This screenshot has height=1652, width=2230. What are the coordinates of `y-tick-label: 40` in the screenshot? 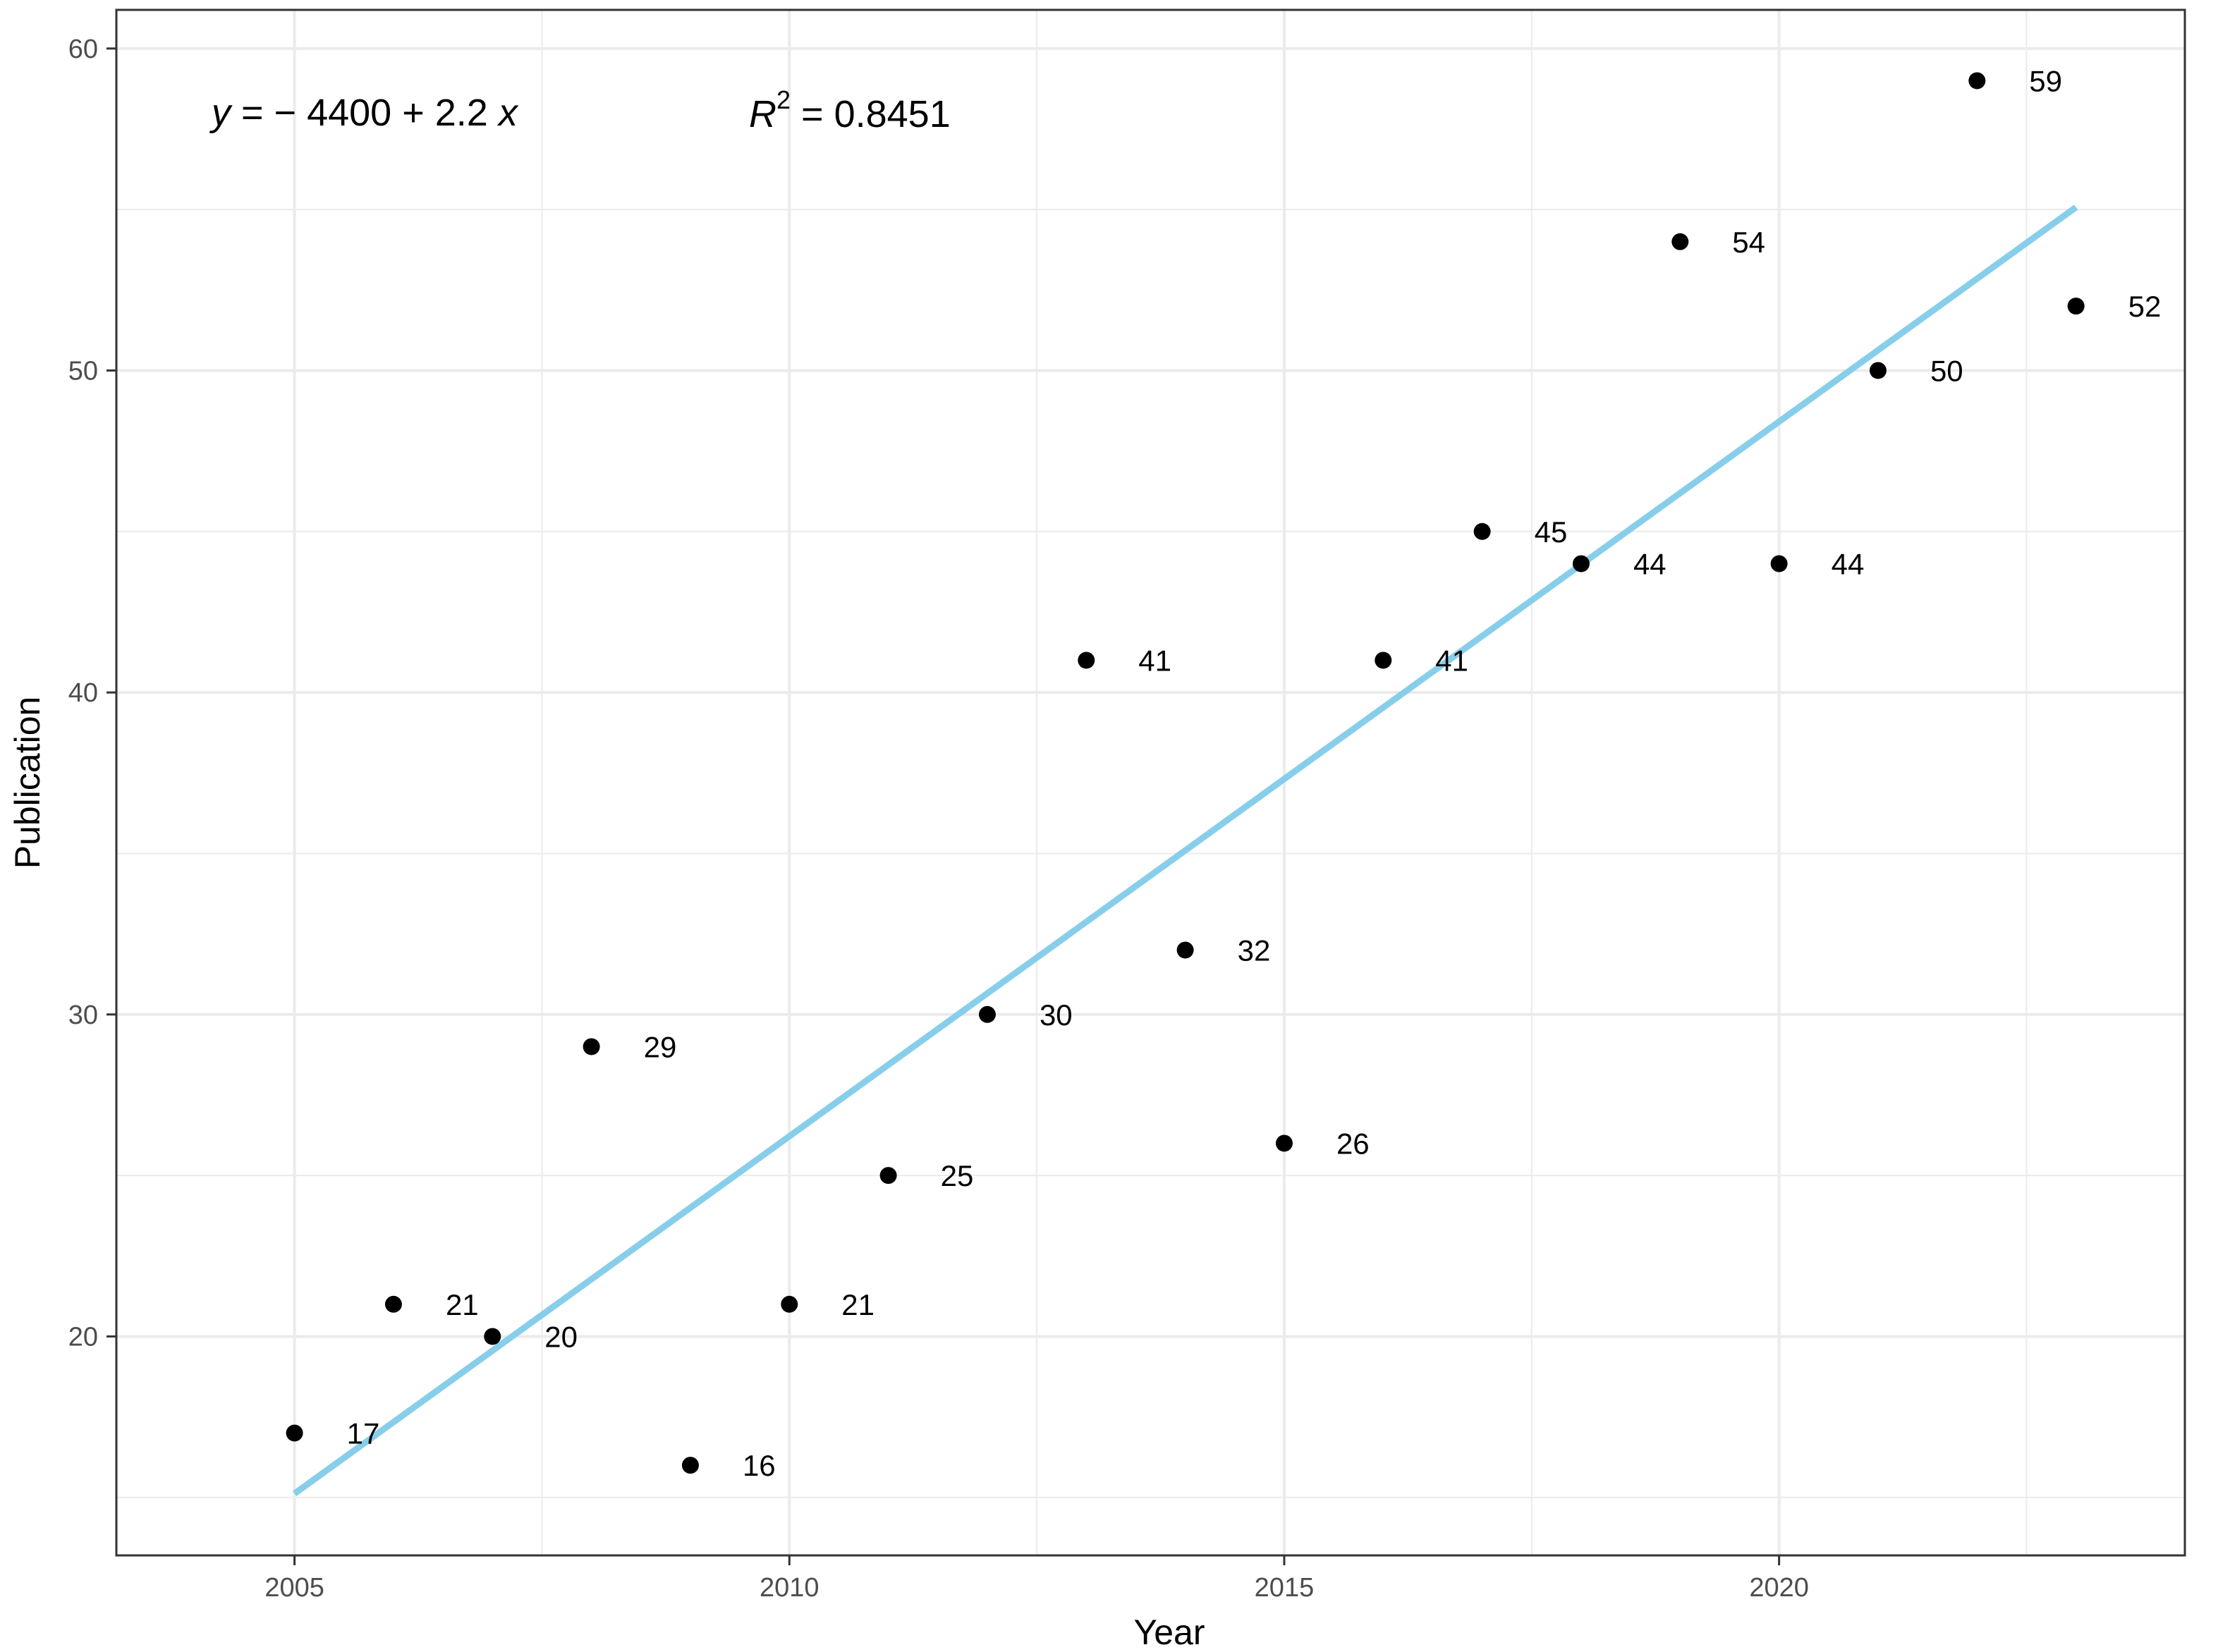 It's located at (83, 693).